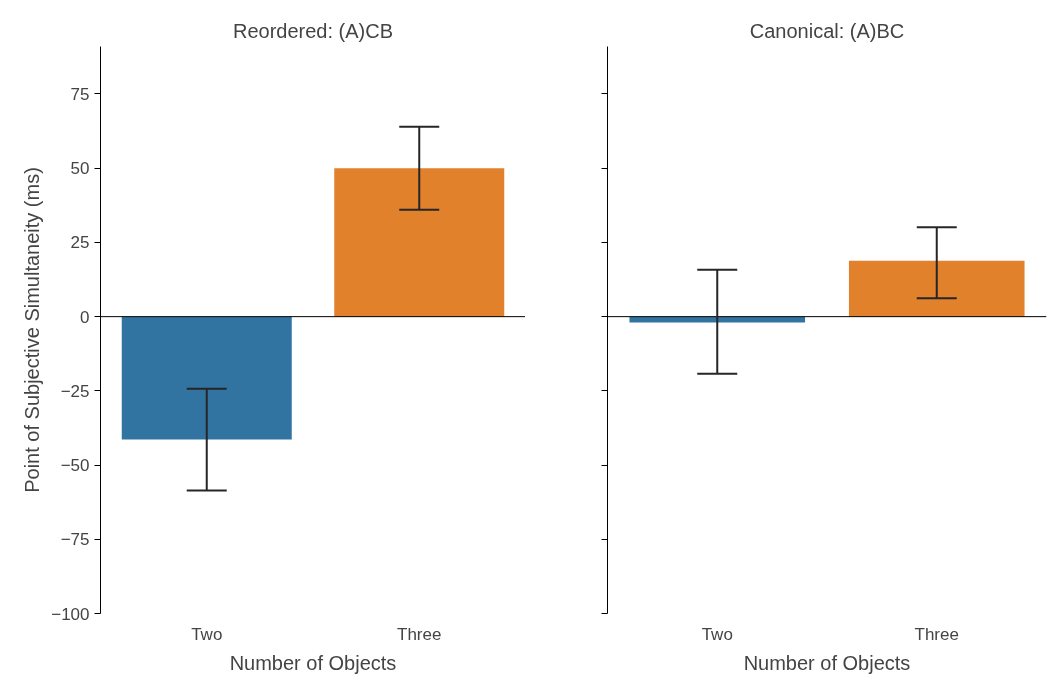 This screenshot has height=681, width=1056. I want to click on y-tick-label: −25, so click(75, 391).